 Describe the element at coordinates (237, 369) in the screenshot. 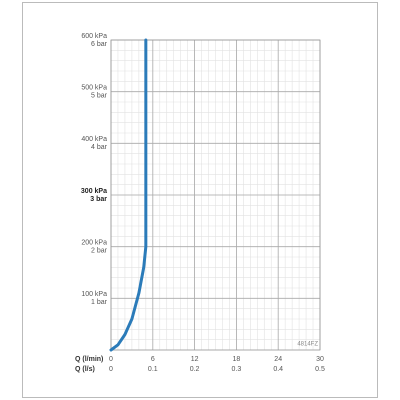

I see `x2-tick-label: 0.3` at that location.